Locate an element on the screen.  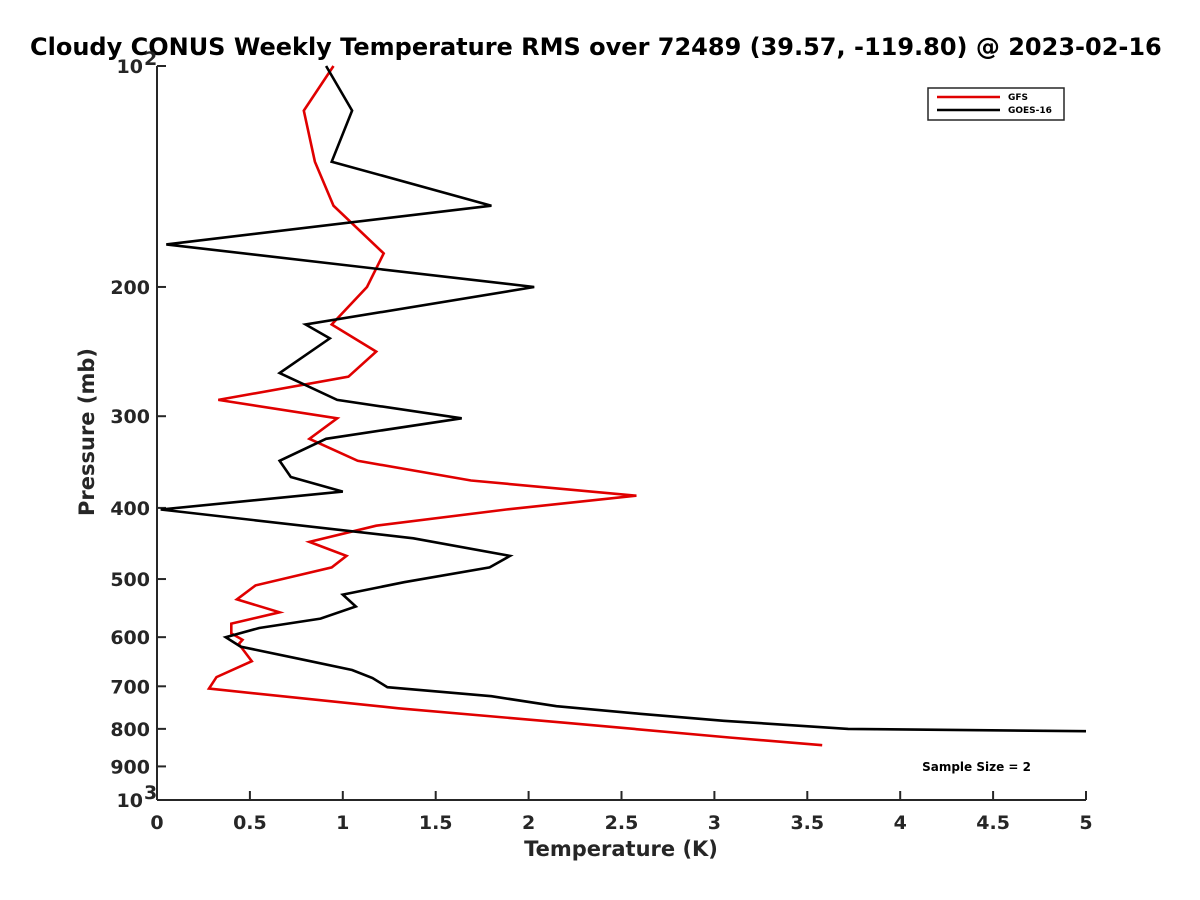
y-tick-base: 800 is located at coordinates (130, 730).